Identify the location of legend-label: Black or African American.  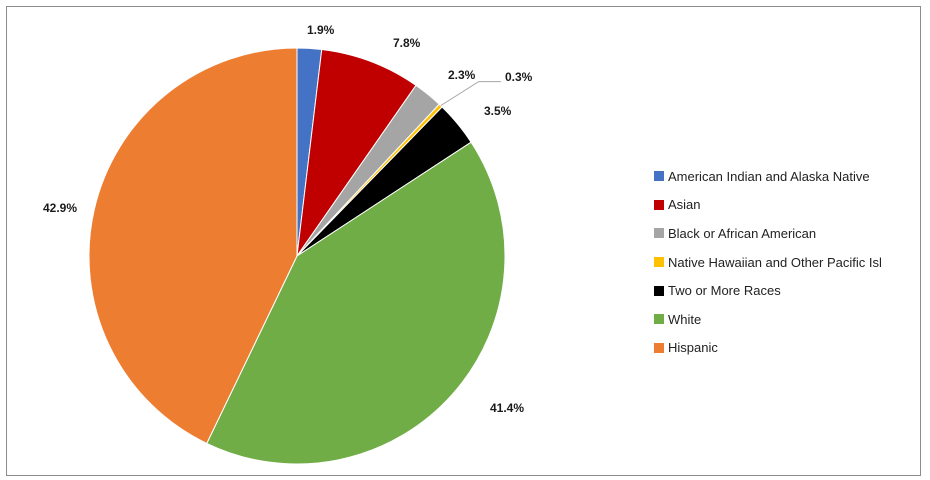
(742, 233).